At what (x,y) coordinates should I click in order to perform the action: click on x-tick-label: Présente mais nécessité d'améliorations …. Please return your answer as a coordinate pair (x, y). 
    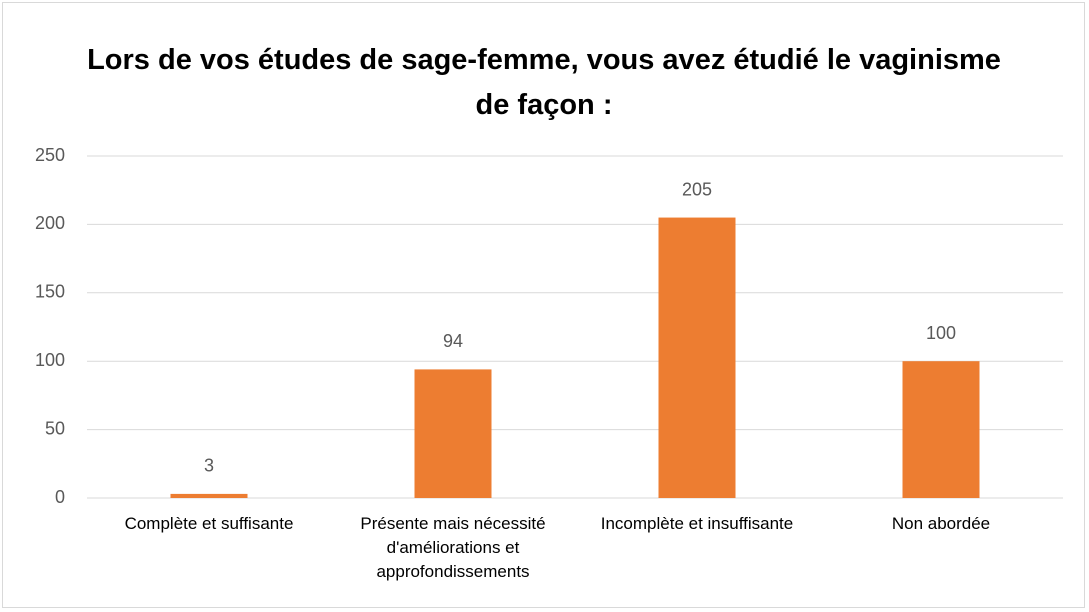
    Looking at the image, I should click on (453, 547).